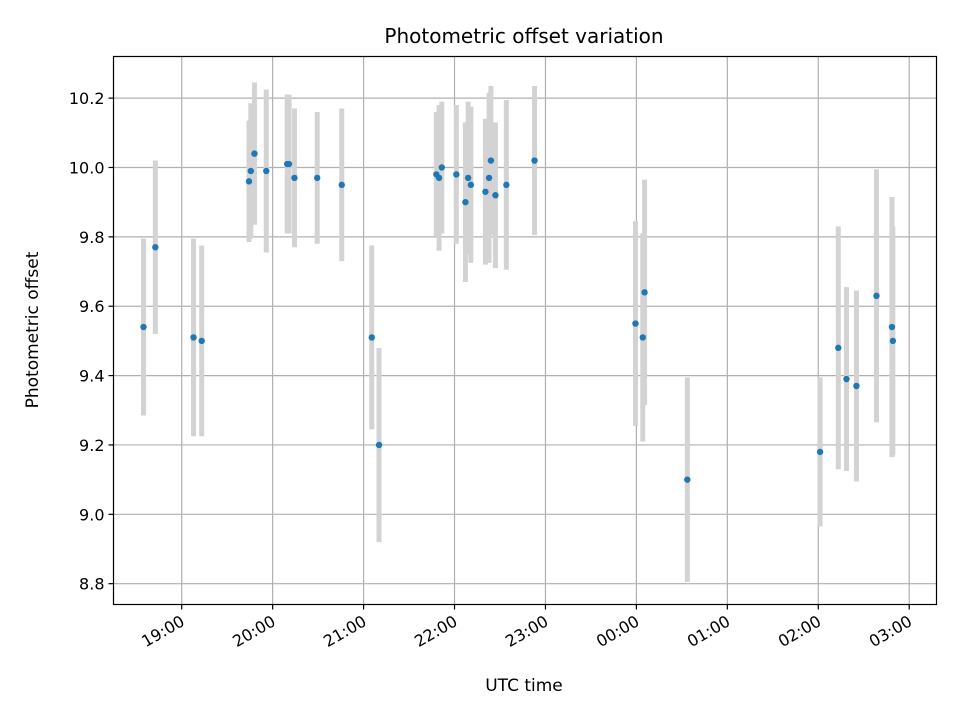  Describe the element at coordinates (523, 36) in the screenshot. I see `chart-title: Photometric offset variation` at that location.